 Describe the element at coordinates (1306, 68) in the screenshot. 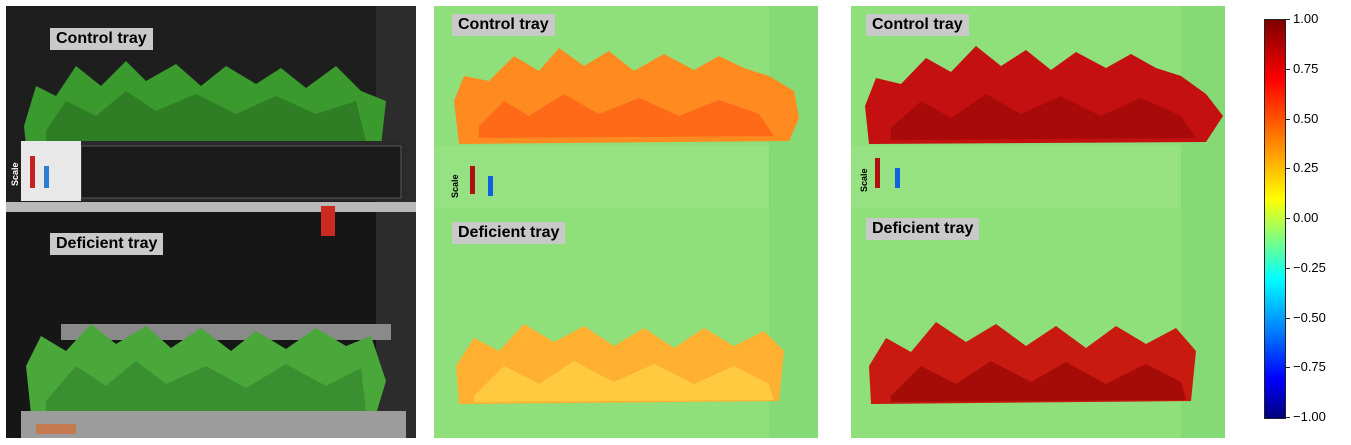

I see `colorbar-tick-label: 0.75` at that location.